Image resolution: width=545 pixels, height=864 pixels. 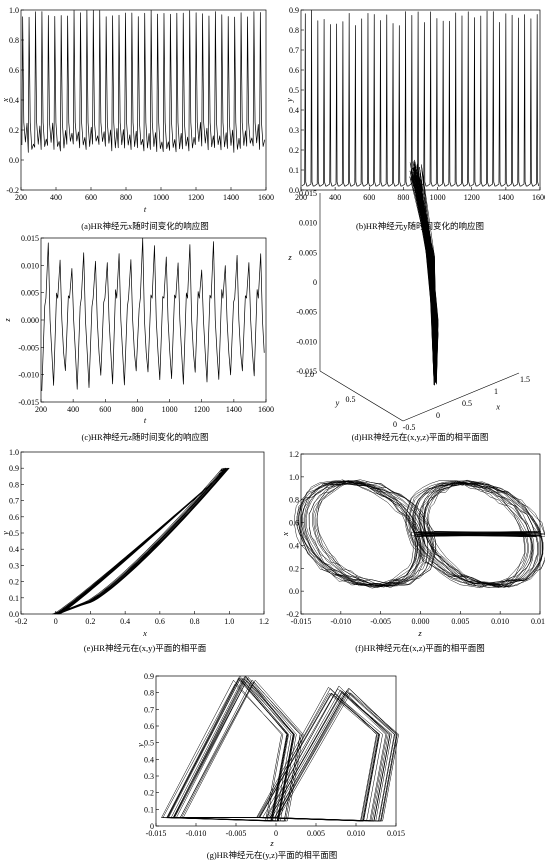 I want to click on y-trace, so click(x=420, y=98).